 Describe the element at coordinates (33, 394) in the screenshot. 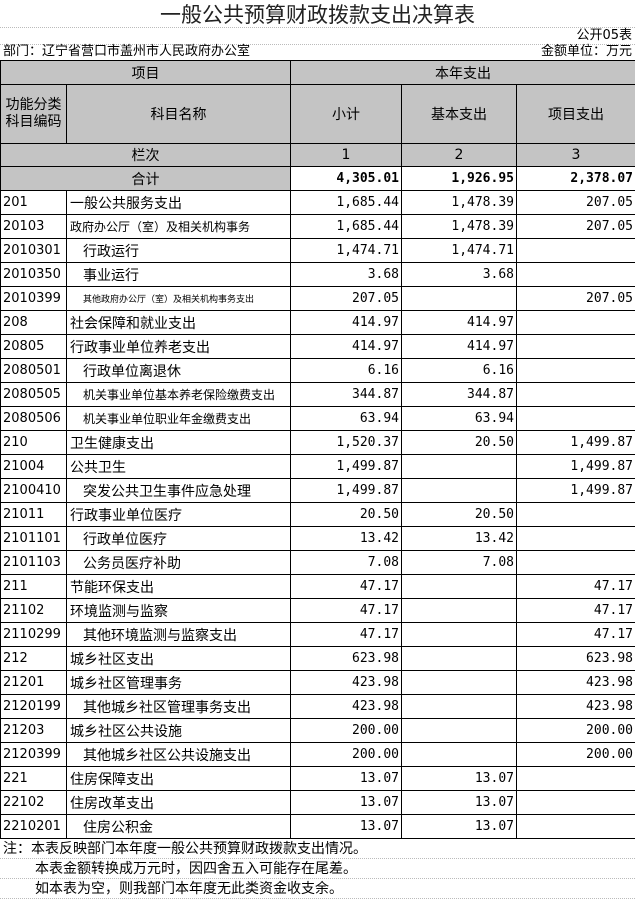

I see `row-code: 2080505` at that location.